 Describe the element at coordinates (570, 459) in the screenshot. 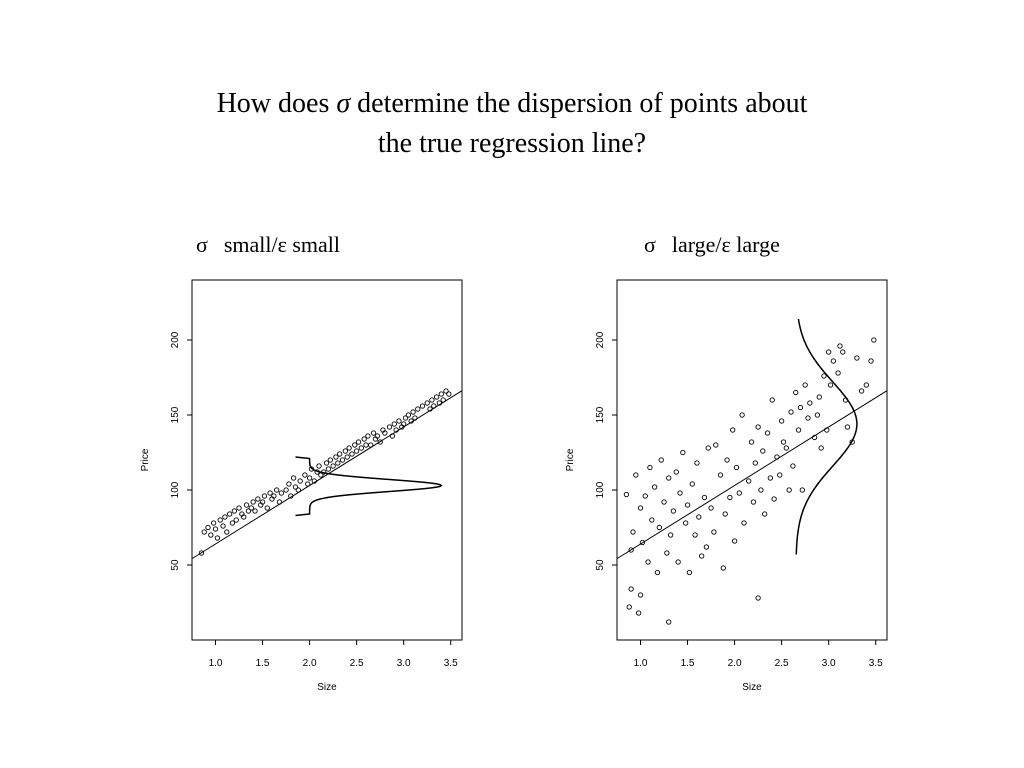

I see `y-axis-label: Price` at that location.